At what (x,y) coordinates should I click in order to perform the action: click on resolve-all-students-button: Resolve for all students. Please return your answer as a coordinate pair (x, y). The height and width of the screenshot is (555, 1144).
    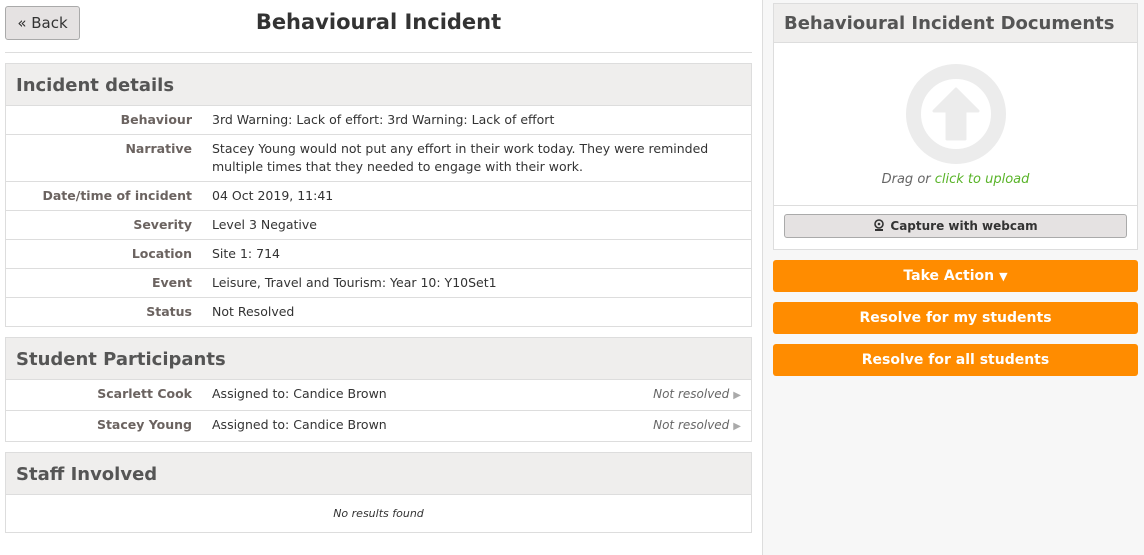
    Looking at the image, I should click on (955, 360).